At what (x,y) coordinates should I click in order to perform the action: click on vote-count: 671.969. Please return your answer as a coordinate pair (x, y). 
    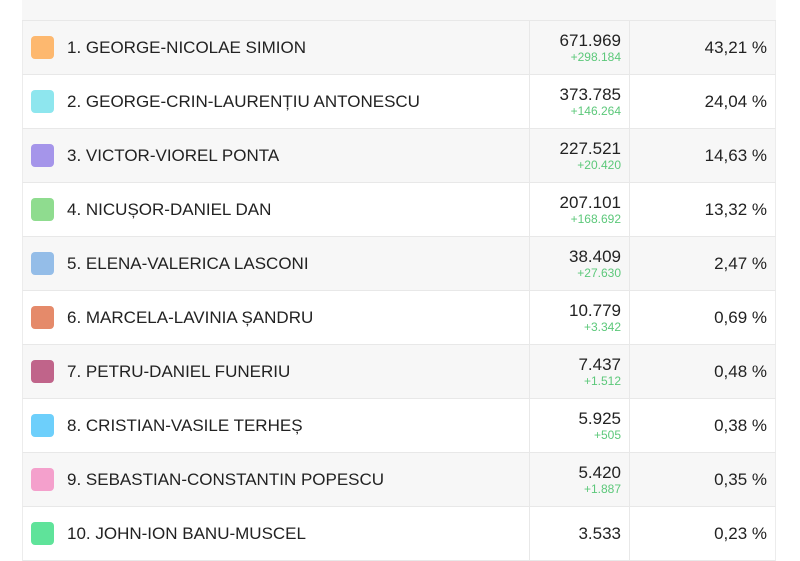
    Looking at the image, I should click on (590, 40).